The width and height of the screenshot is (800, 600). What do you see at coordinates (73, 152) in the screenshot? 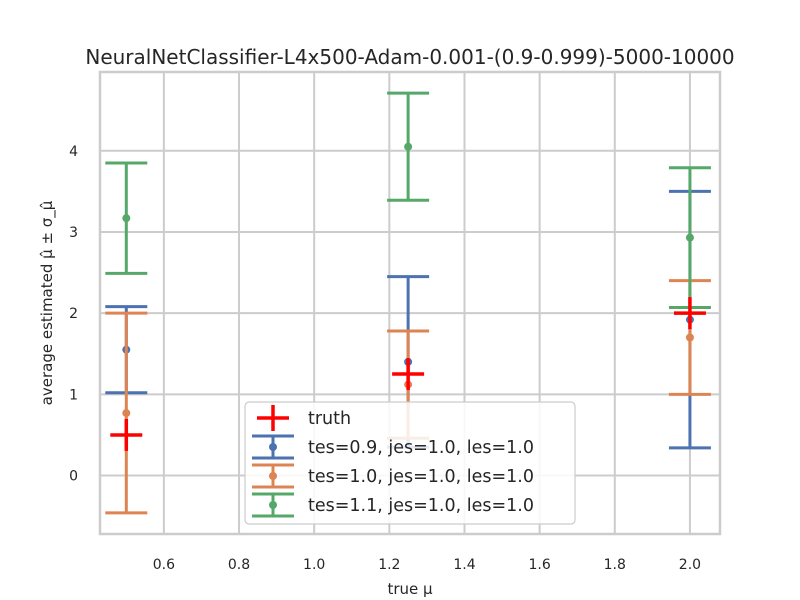
I see `y-tick-label: 4` at bounding box center [73, 152].